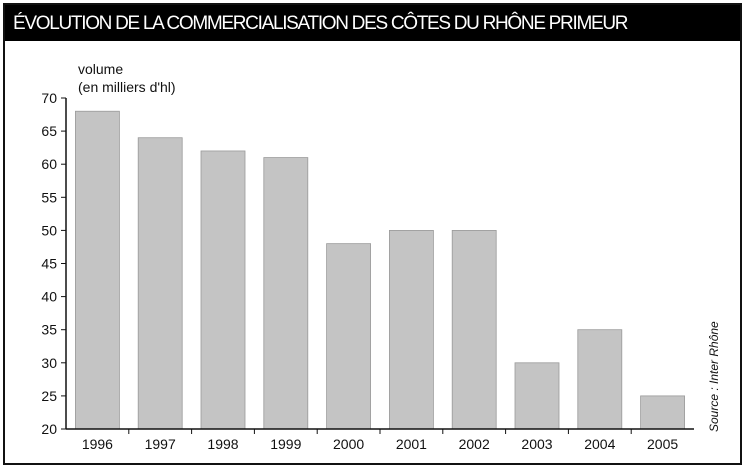  What do you see at coordinates (49, 264) in the screenshot?
I see `y-tick-label-45: 45` at bounding box center [49, 264].